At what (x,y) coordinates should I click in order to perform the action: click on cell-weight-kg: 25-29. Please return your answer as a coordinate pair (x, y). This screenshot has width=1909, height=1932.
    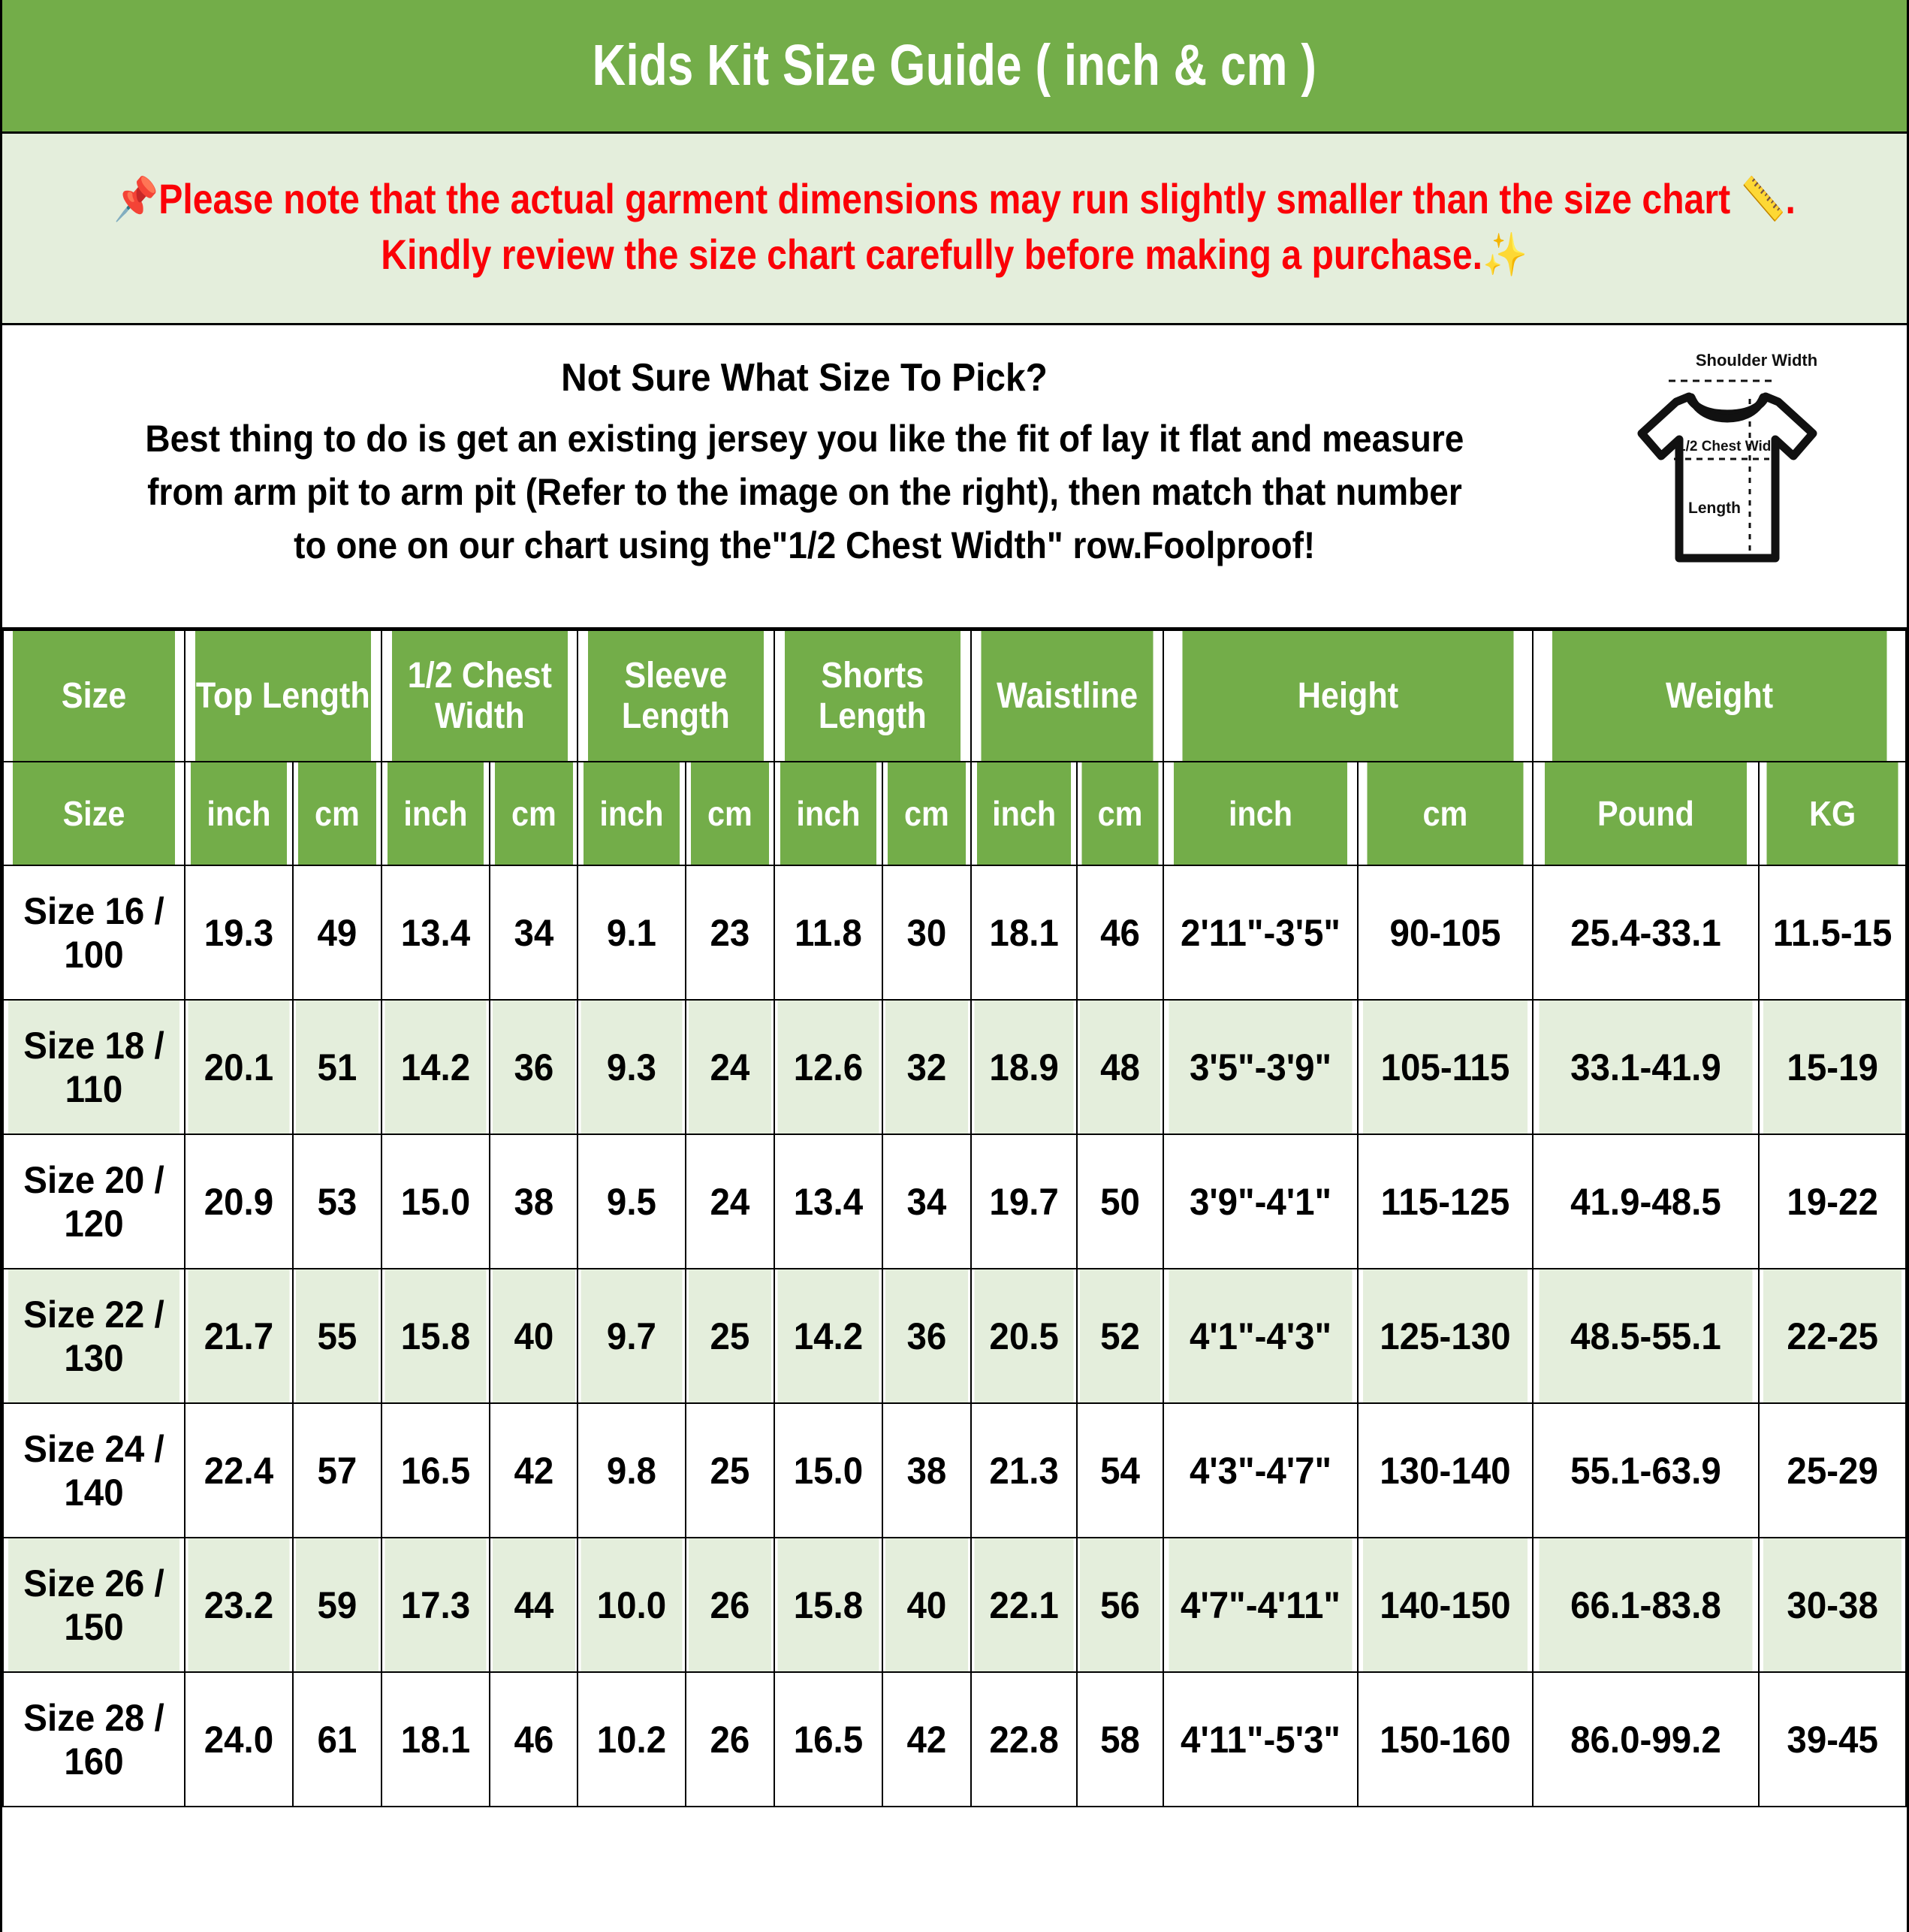
    Looking at the image, I should click on (1832, 1470).